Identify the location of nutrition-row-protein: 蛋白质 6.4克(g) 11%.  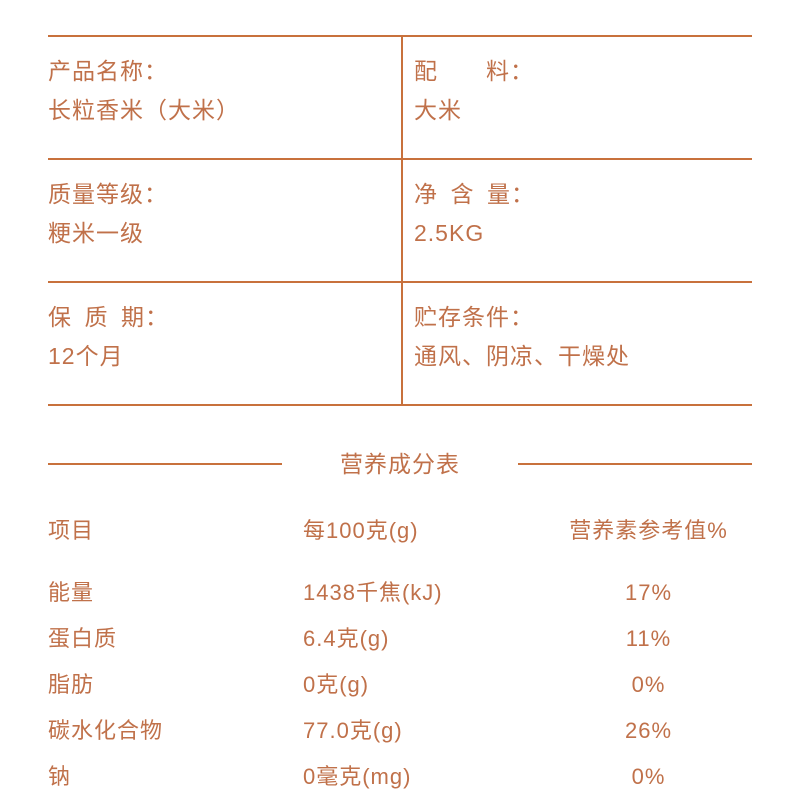
(400, 639).